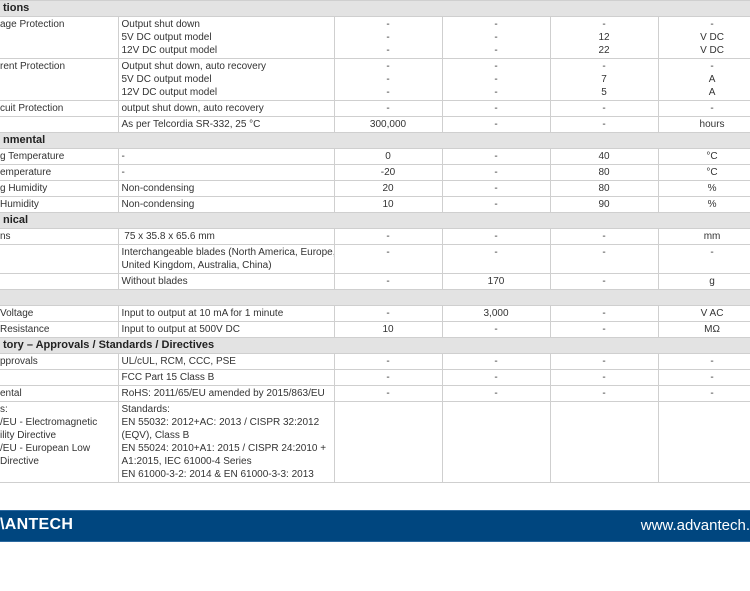 The height and width of the screenshot is (591, 750). Describe the element at coordinates (226, 377) in the screenshot. I see `condition-cell: FCC Part 15 Class B` at that location.